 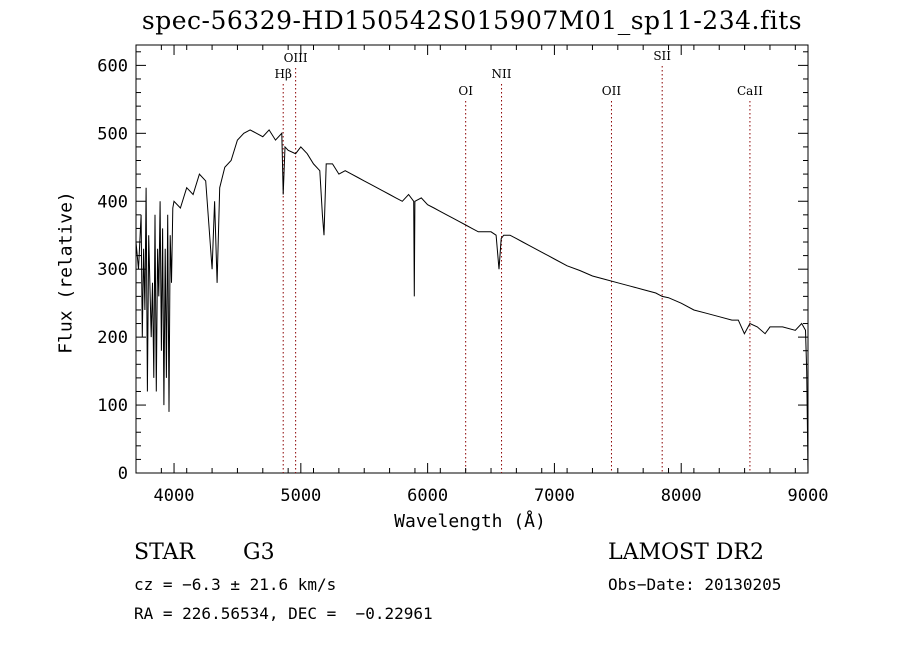 What do you see at coordinates (554, 496) in the screenshot?
I see `x-tick-label: 7000` at bounding box center [554, 496].